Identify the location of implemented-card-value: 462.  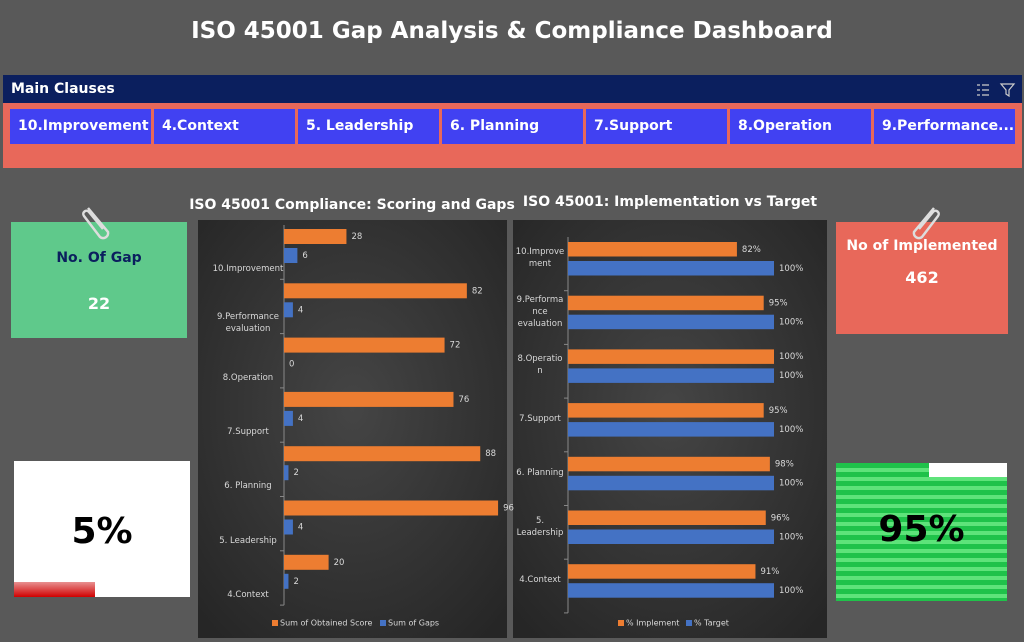
(922, 277).